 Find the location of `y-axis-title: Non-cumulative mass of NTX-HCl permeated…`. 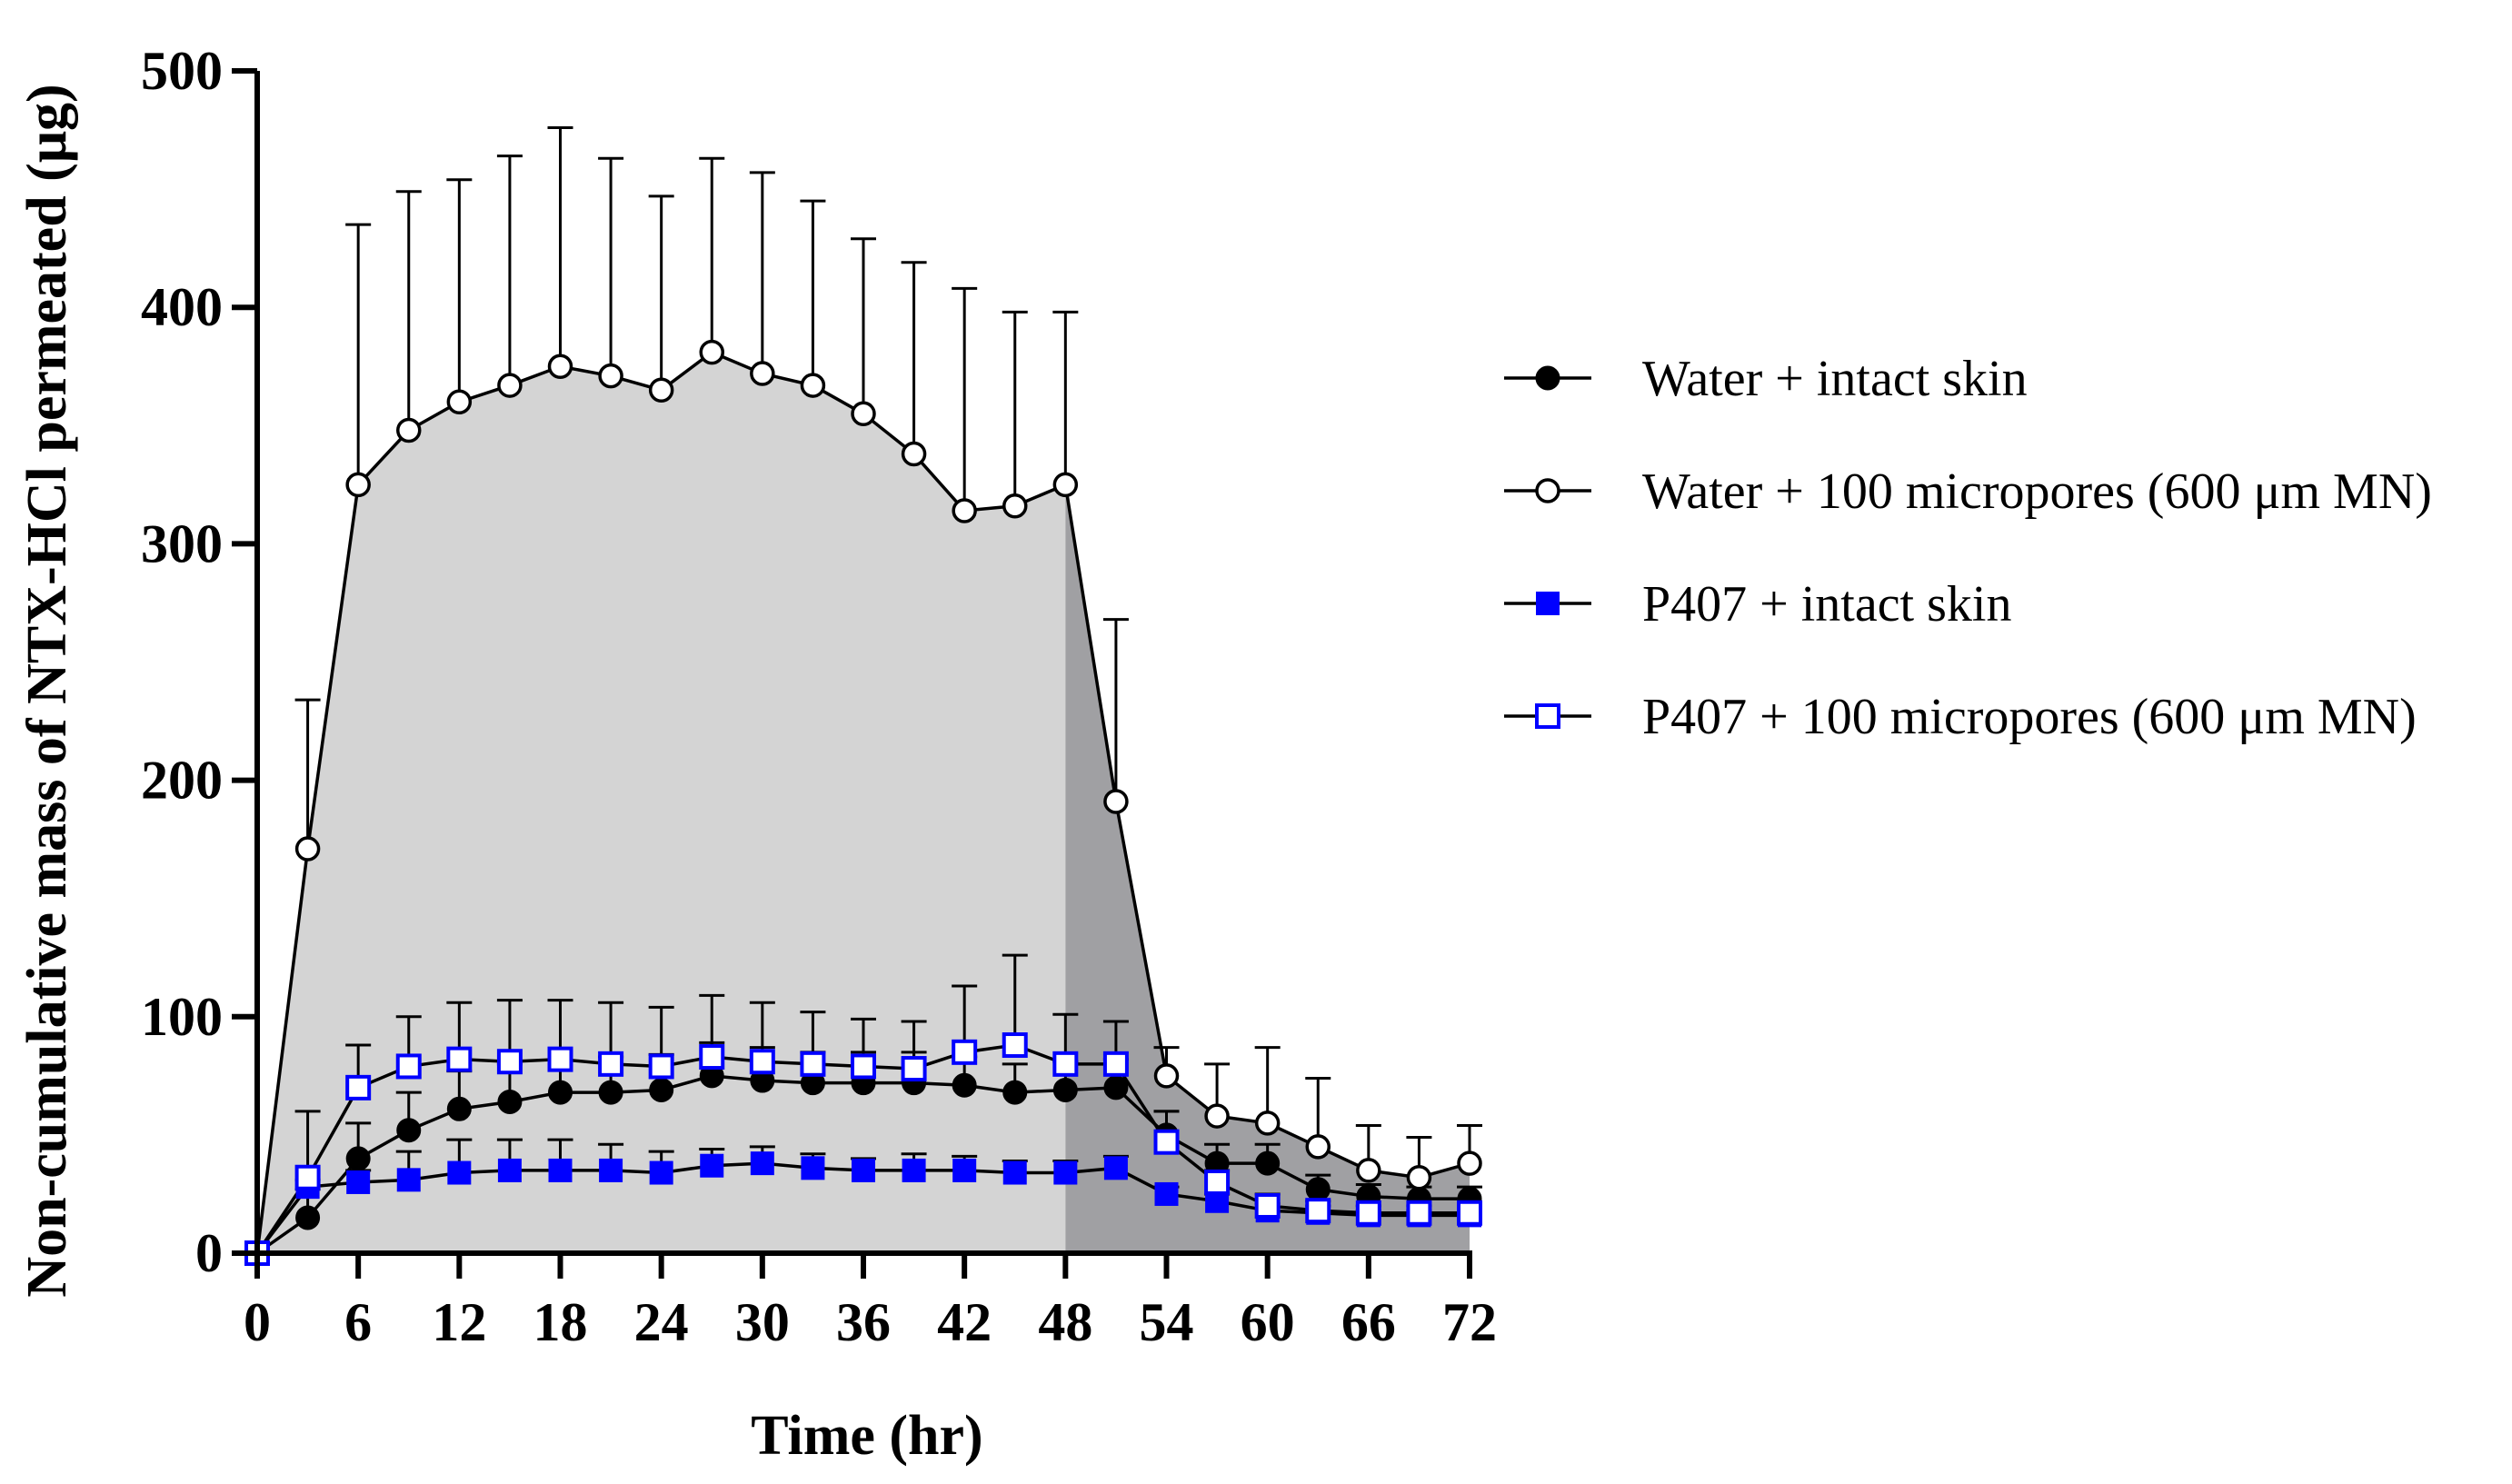

y-axis-title: Non-cumulative mass of NTX-HCl permeated… is located at coordinates (47, 690).